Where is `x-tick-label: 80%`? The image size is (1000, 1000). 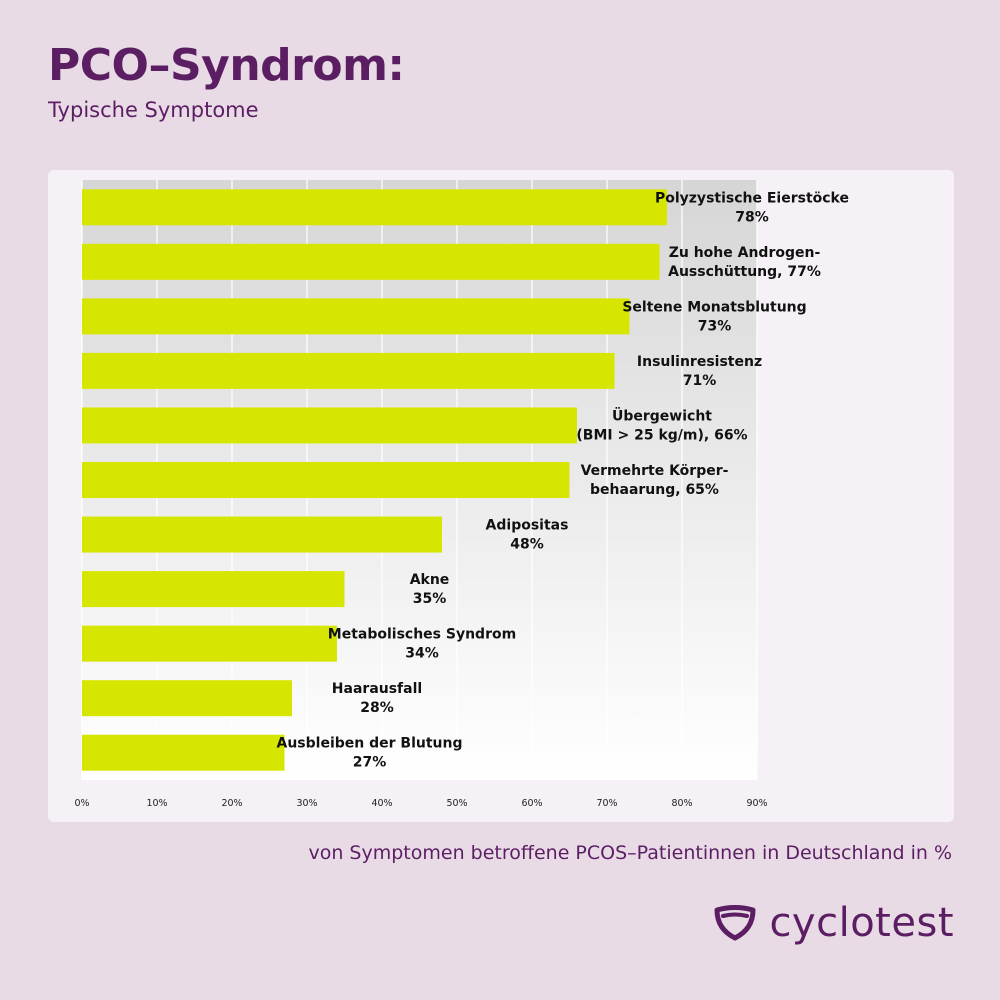
x-tick-label: 80% is located at coordinates (681, 803).